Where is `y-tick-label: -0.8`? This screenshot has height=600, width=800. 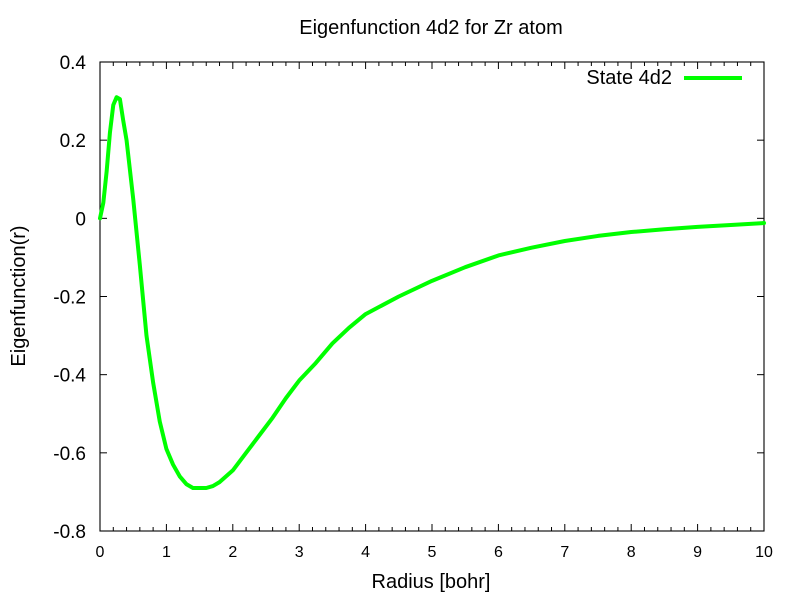
y-tick-label: -0.8 is located at coordinates (69, 532).